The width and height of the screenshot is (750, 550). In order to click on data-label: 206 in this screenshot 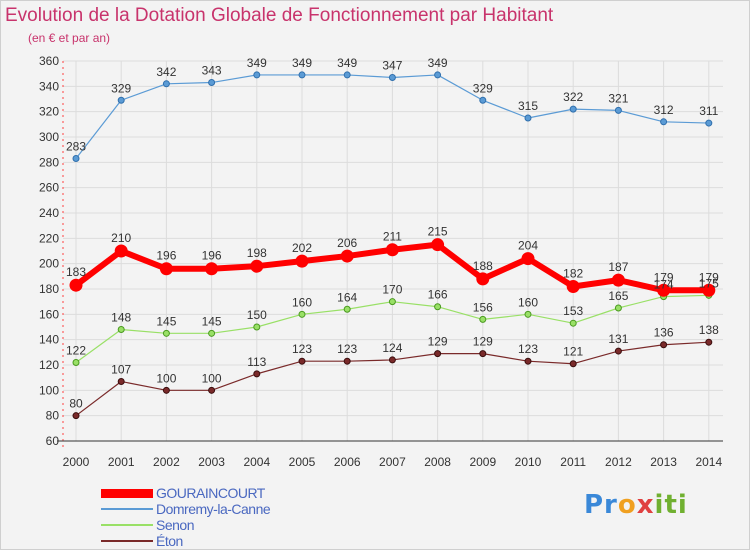, I will do `click(347, 243)`.